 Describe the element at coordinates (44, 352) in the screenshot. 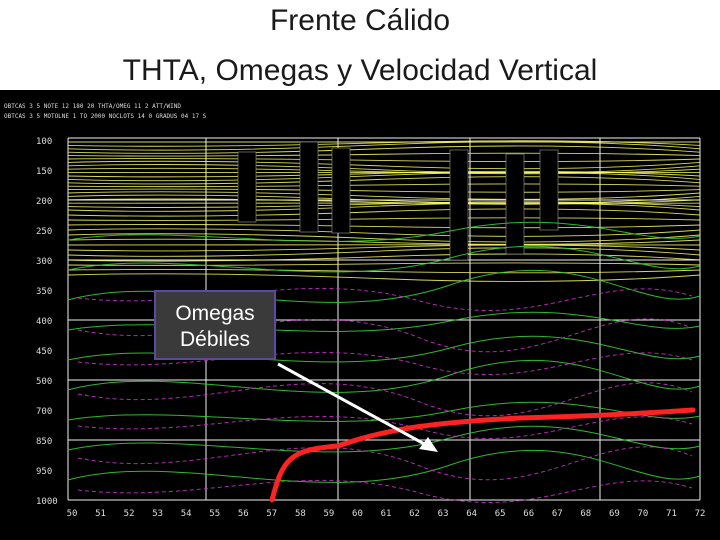

I see `pressure-label: 450` at that location.